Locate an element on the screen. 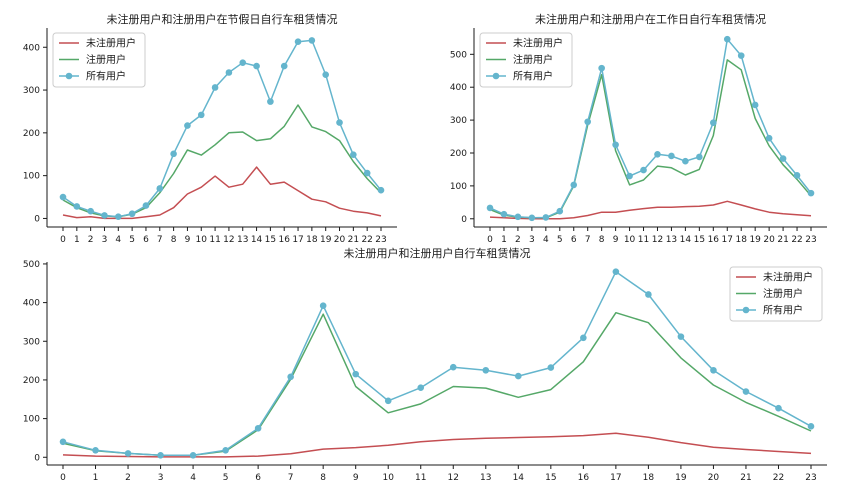 The width and height of the screenshot is (857, 495). legend-label: 所有用户 is located at coordinates (533, 76).